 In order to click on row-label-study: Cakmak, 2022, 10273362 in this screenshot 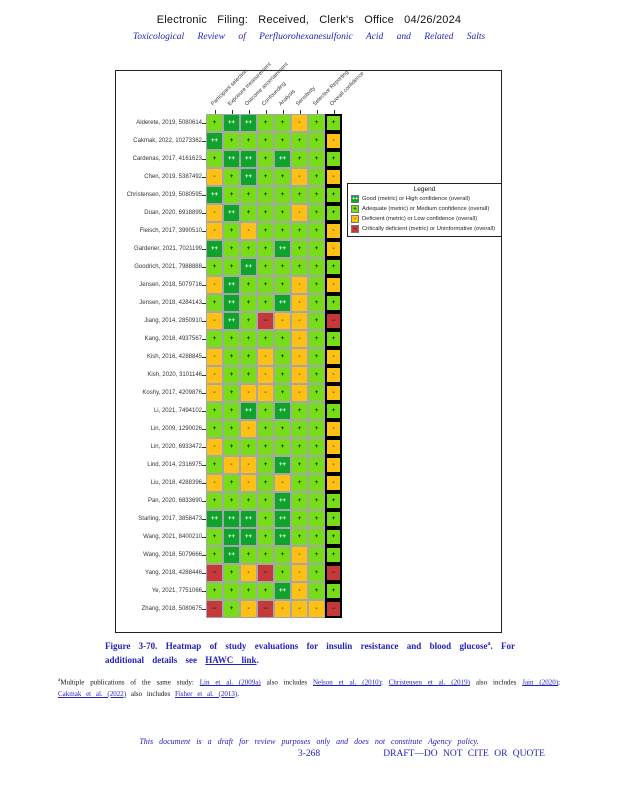, I will do `click(167, 141)`.